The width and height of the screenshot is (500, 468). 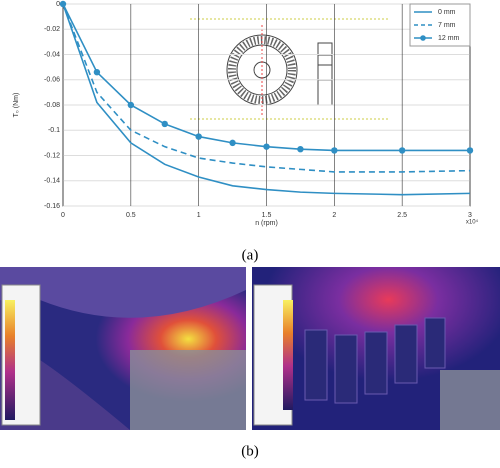 I want to click on x-tick-label: 2, so click(x=334, y=215).